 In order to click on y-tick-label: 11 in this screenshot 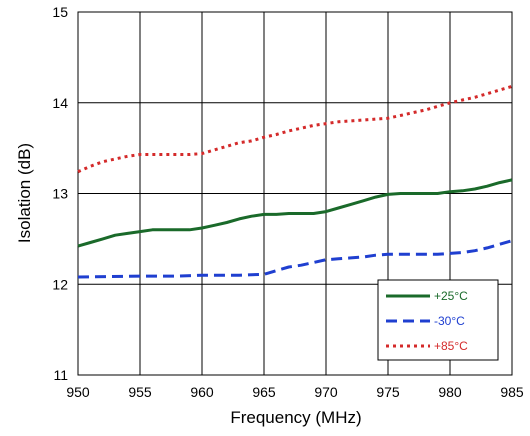, I will do `click(60, 375)`.